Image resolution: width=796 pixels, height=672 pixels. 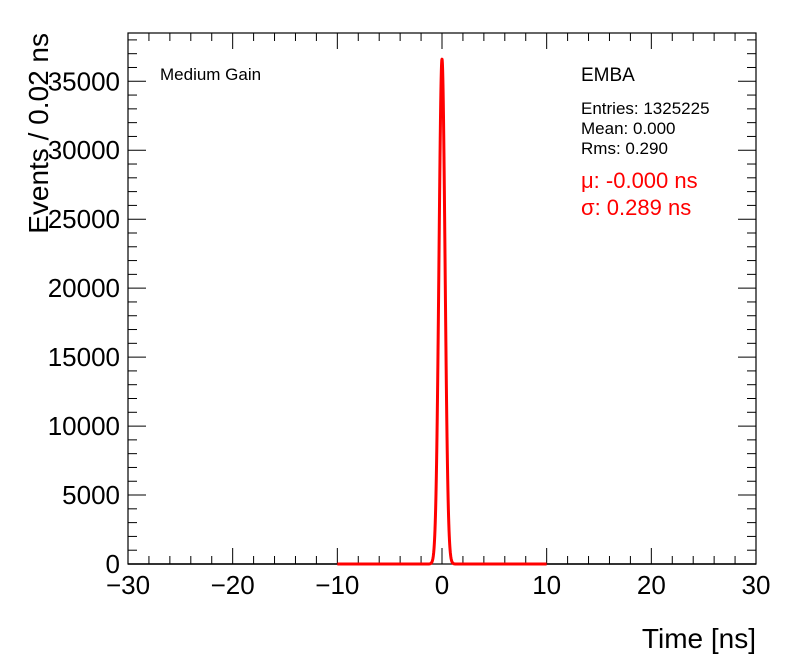 What do you see at coordinates (442, 585) in the screenshot?
I see `x-tick-label: 0` at bounding box center [442, 585].